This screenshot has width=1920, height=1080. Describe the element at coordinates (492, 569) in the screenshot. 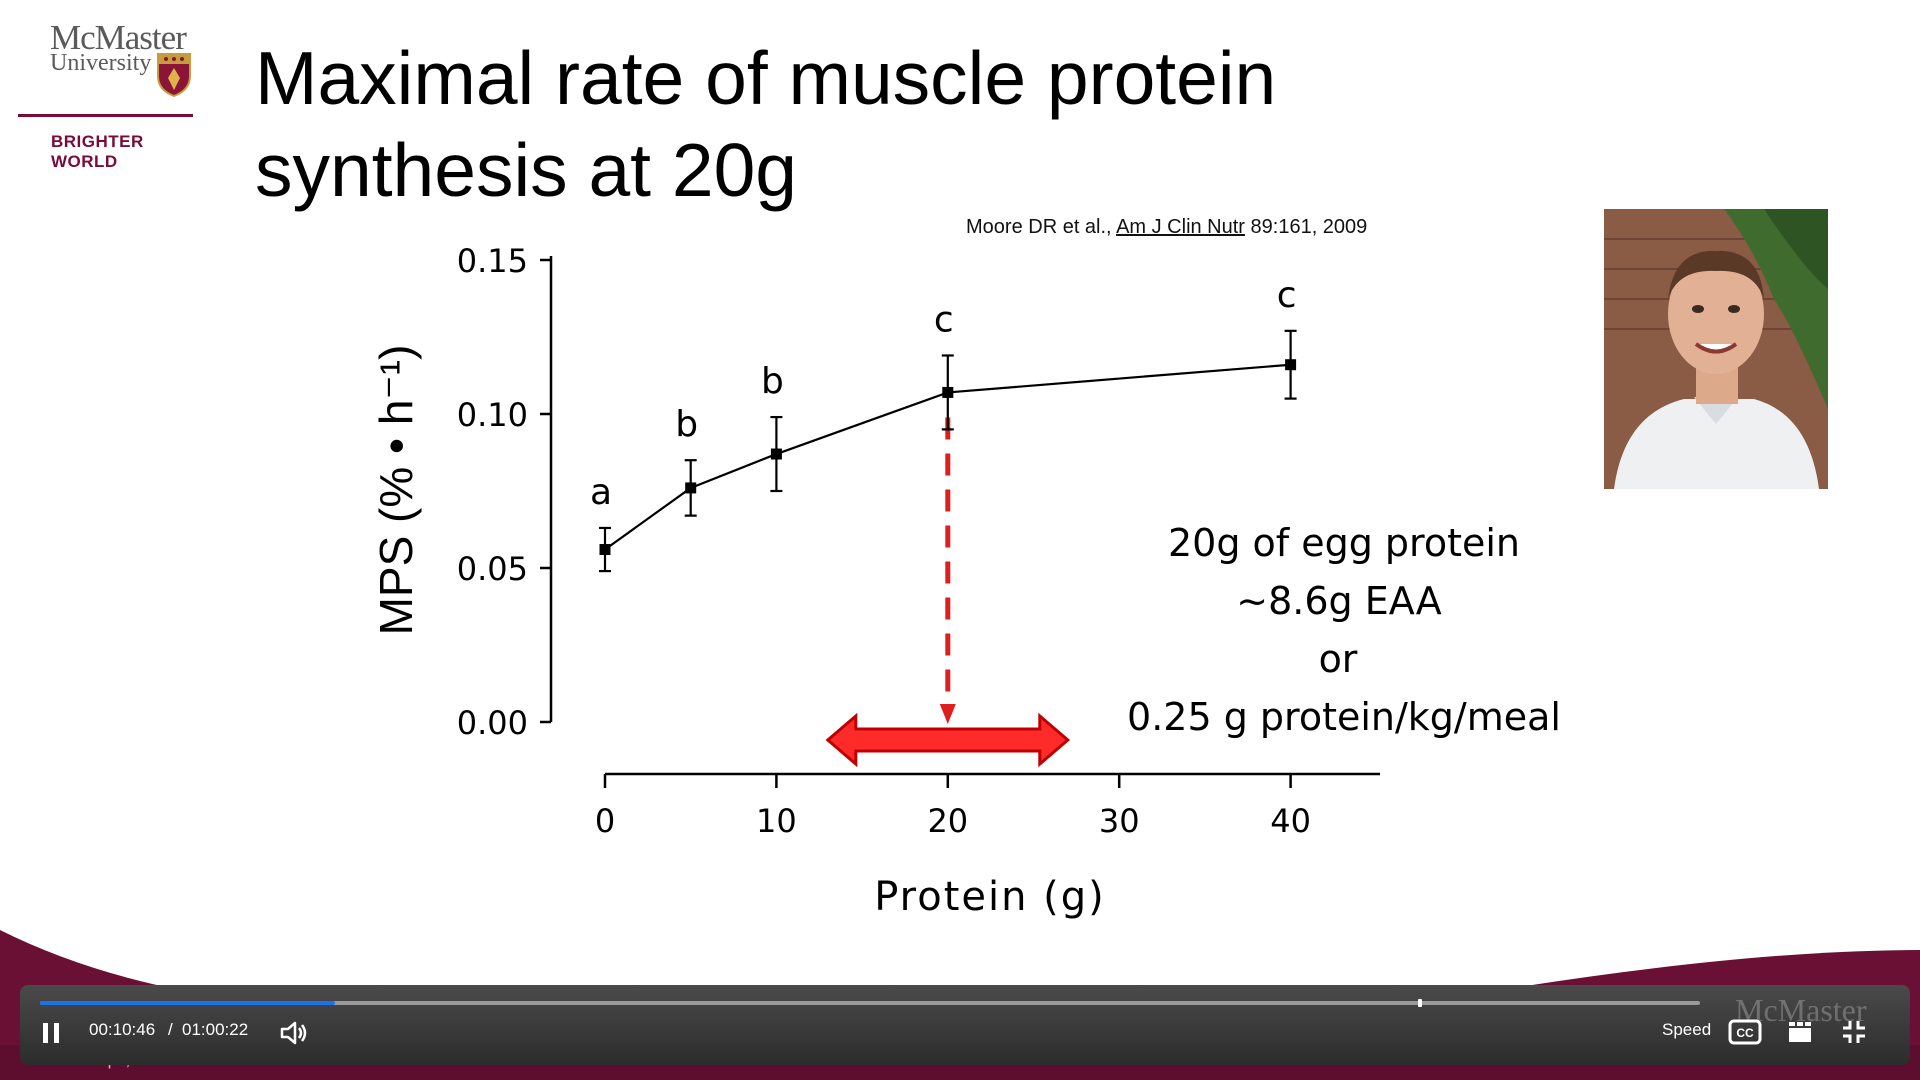

I see `y-tick-label: 0.05` at that location.